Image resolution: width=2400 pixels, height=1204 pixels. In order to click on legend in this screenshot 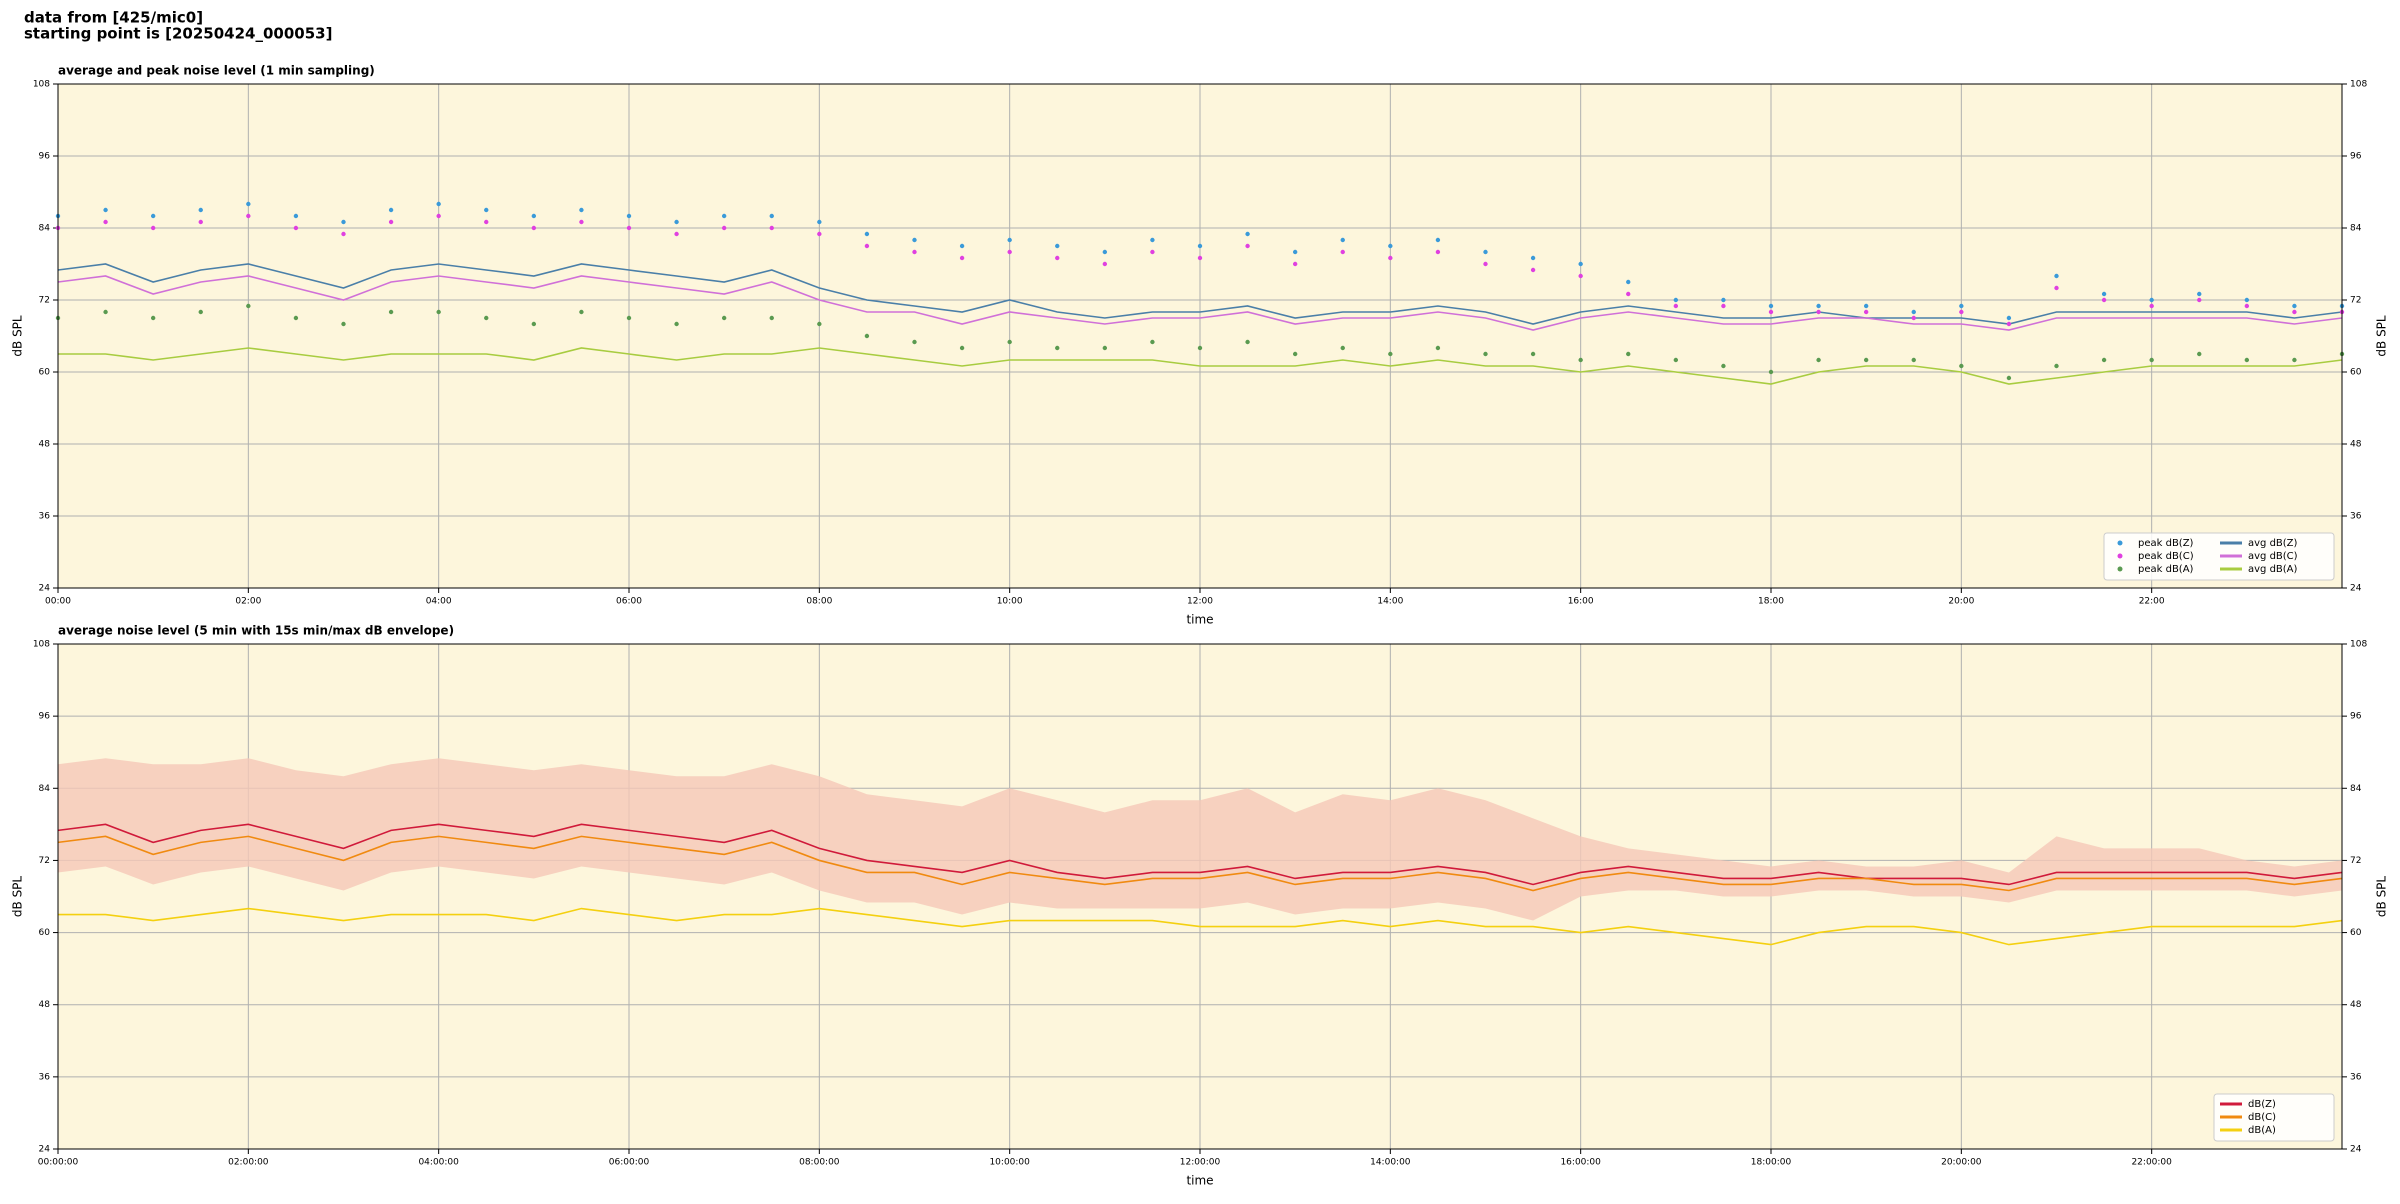, I will do `click(2219, 556)`.